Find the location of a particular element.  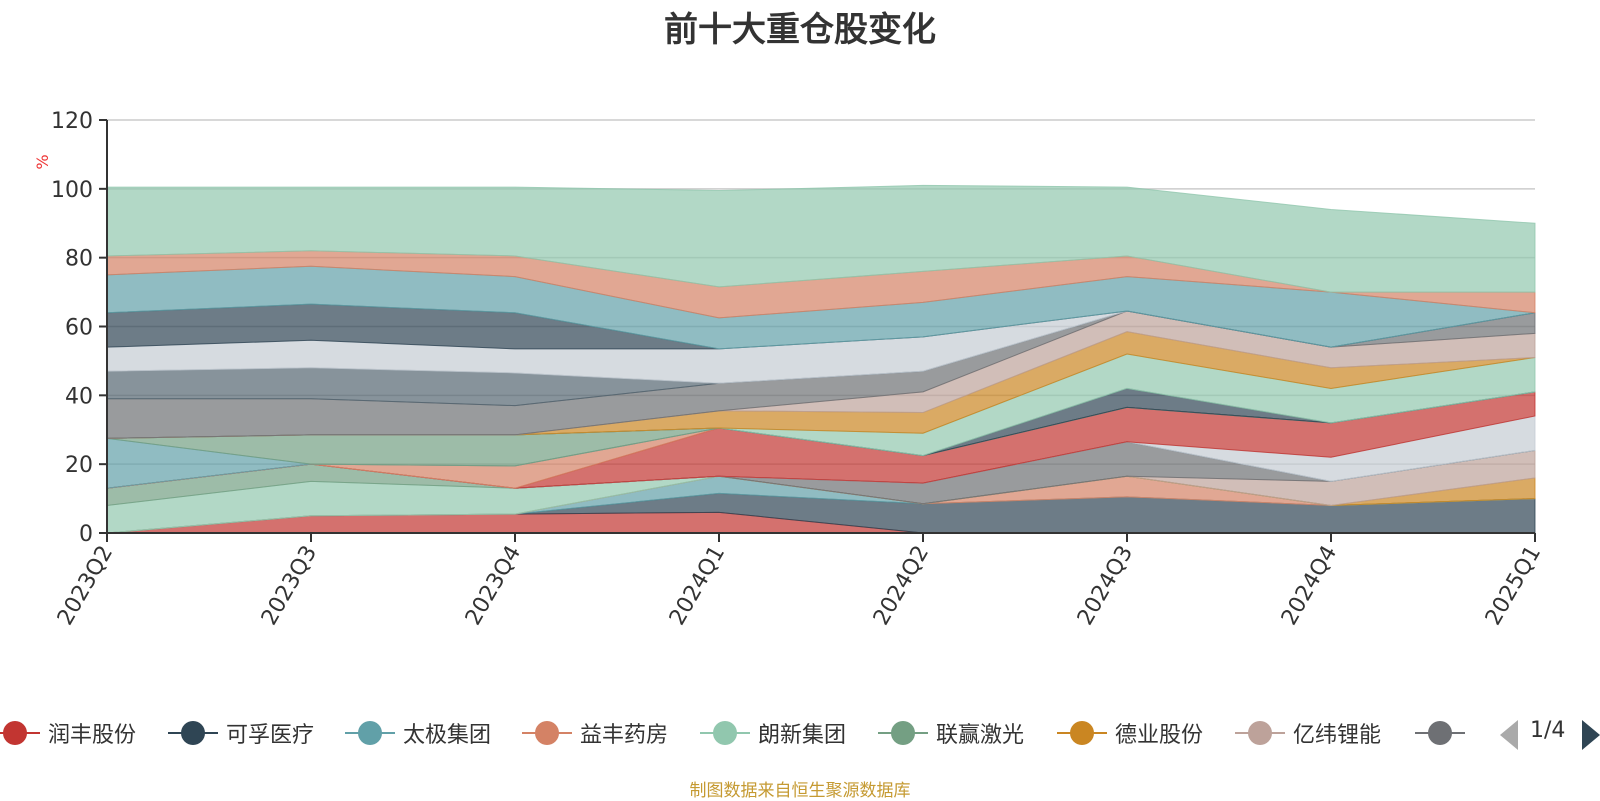

legend-item: 德业股份 is located at coordinates (1130, 733).